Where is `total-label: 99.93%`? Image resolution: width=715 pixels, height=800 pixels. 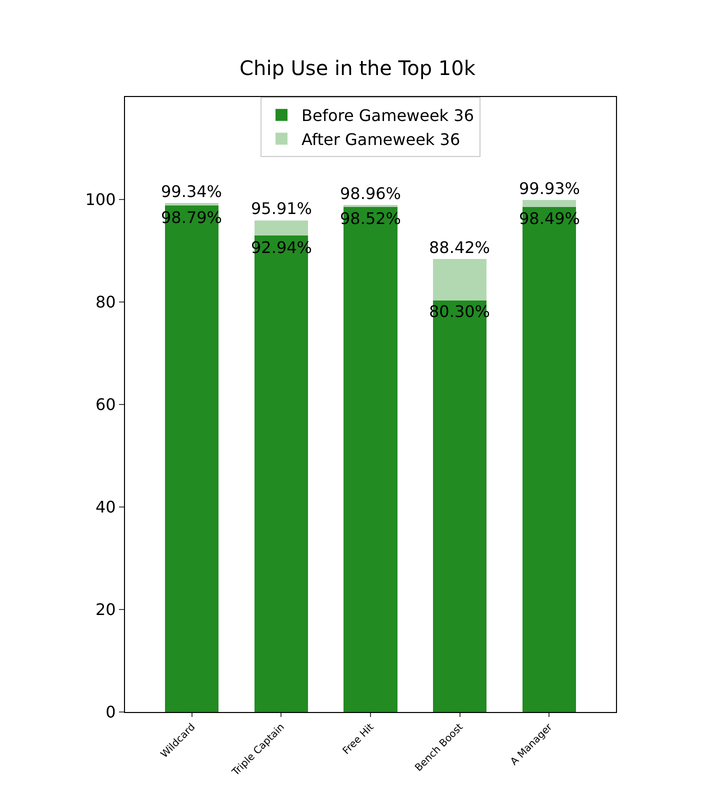 total-label: 99.93% is located at coordinates (549, 188).